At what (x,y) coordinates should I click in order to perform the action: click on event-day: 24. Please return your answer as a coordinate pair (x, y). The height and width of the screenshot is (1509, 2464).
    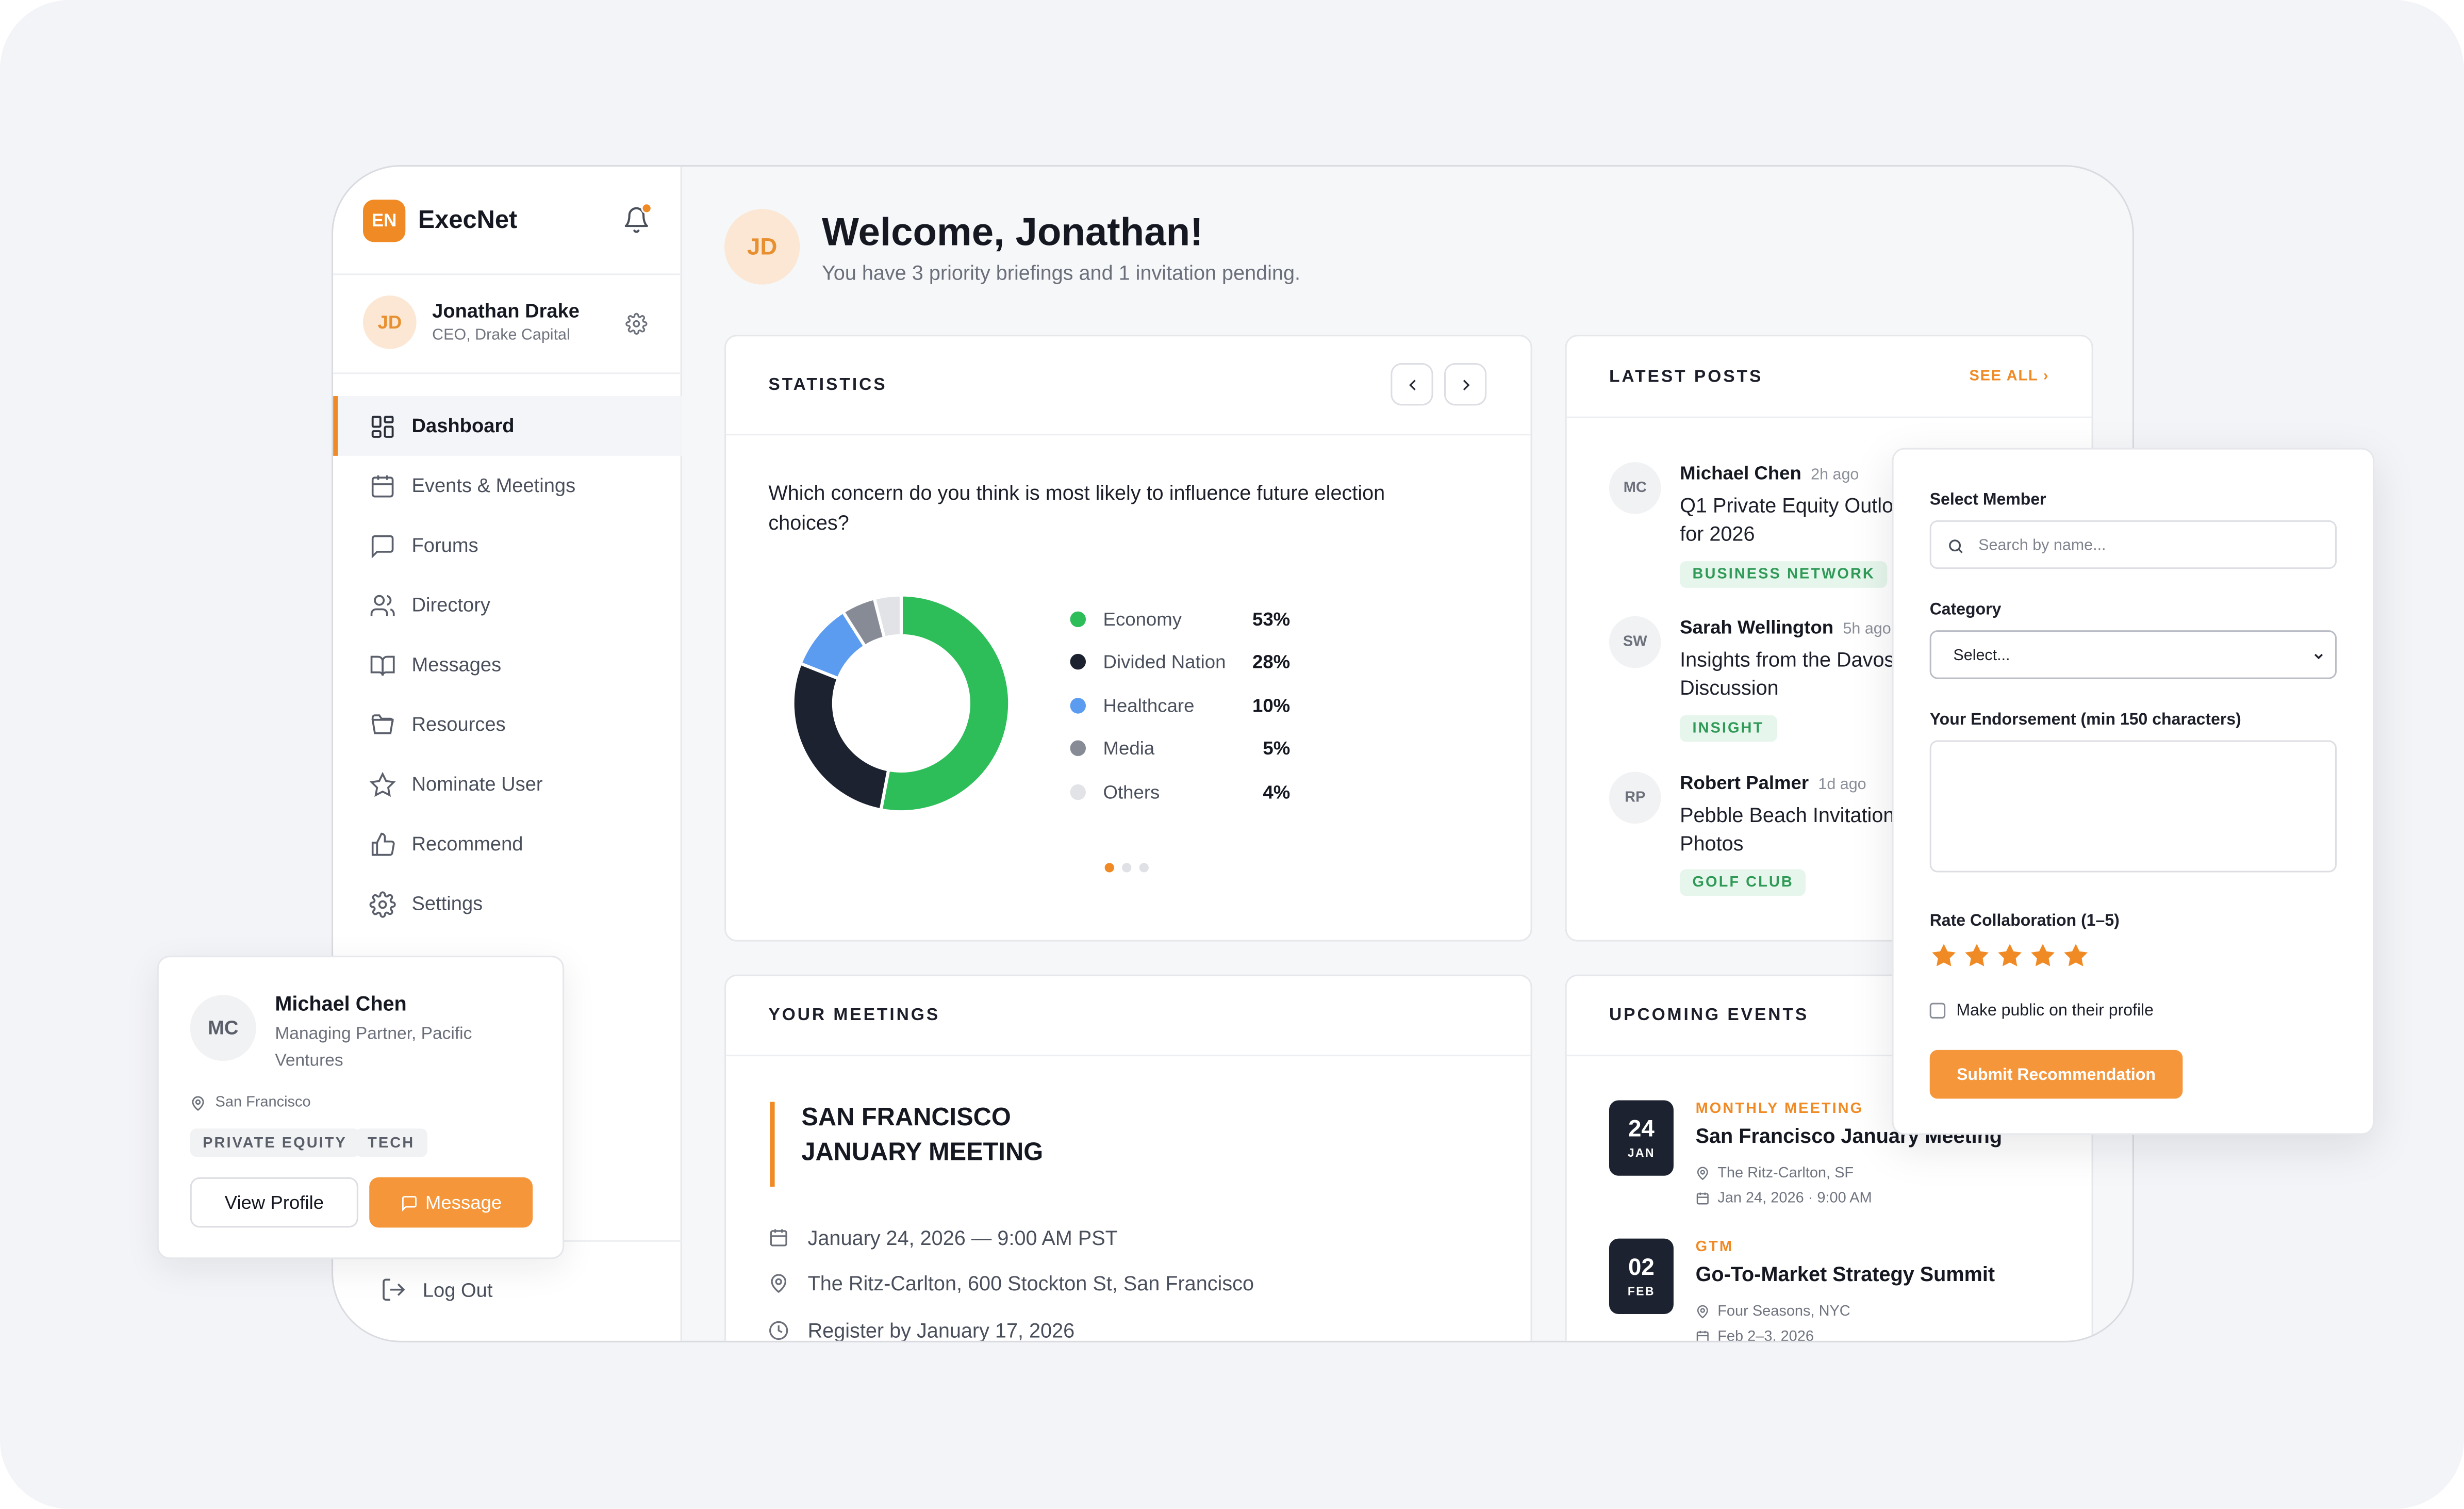
    Looking at the image, I should click on (1641, 1129).